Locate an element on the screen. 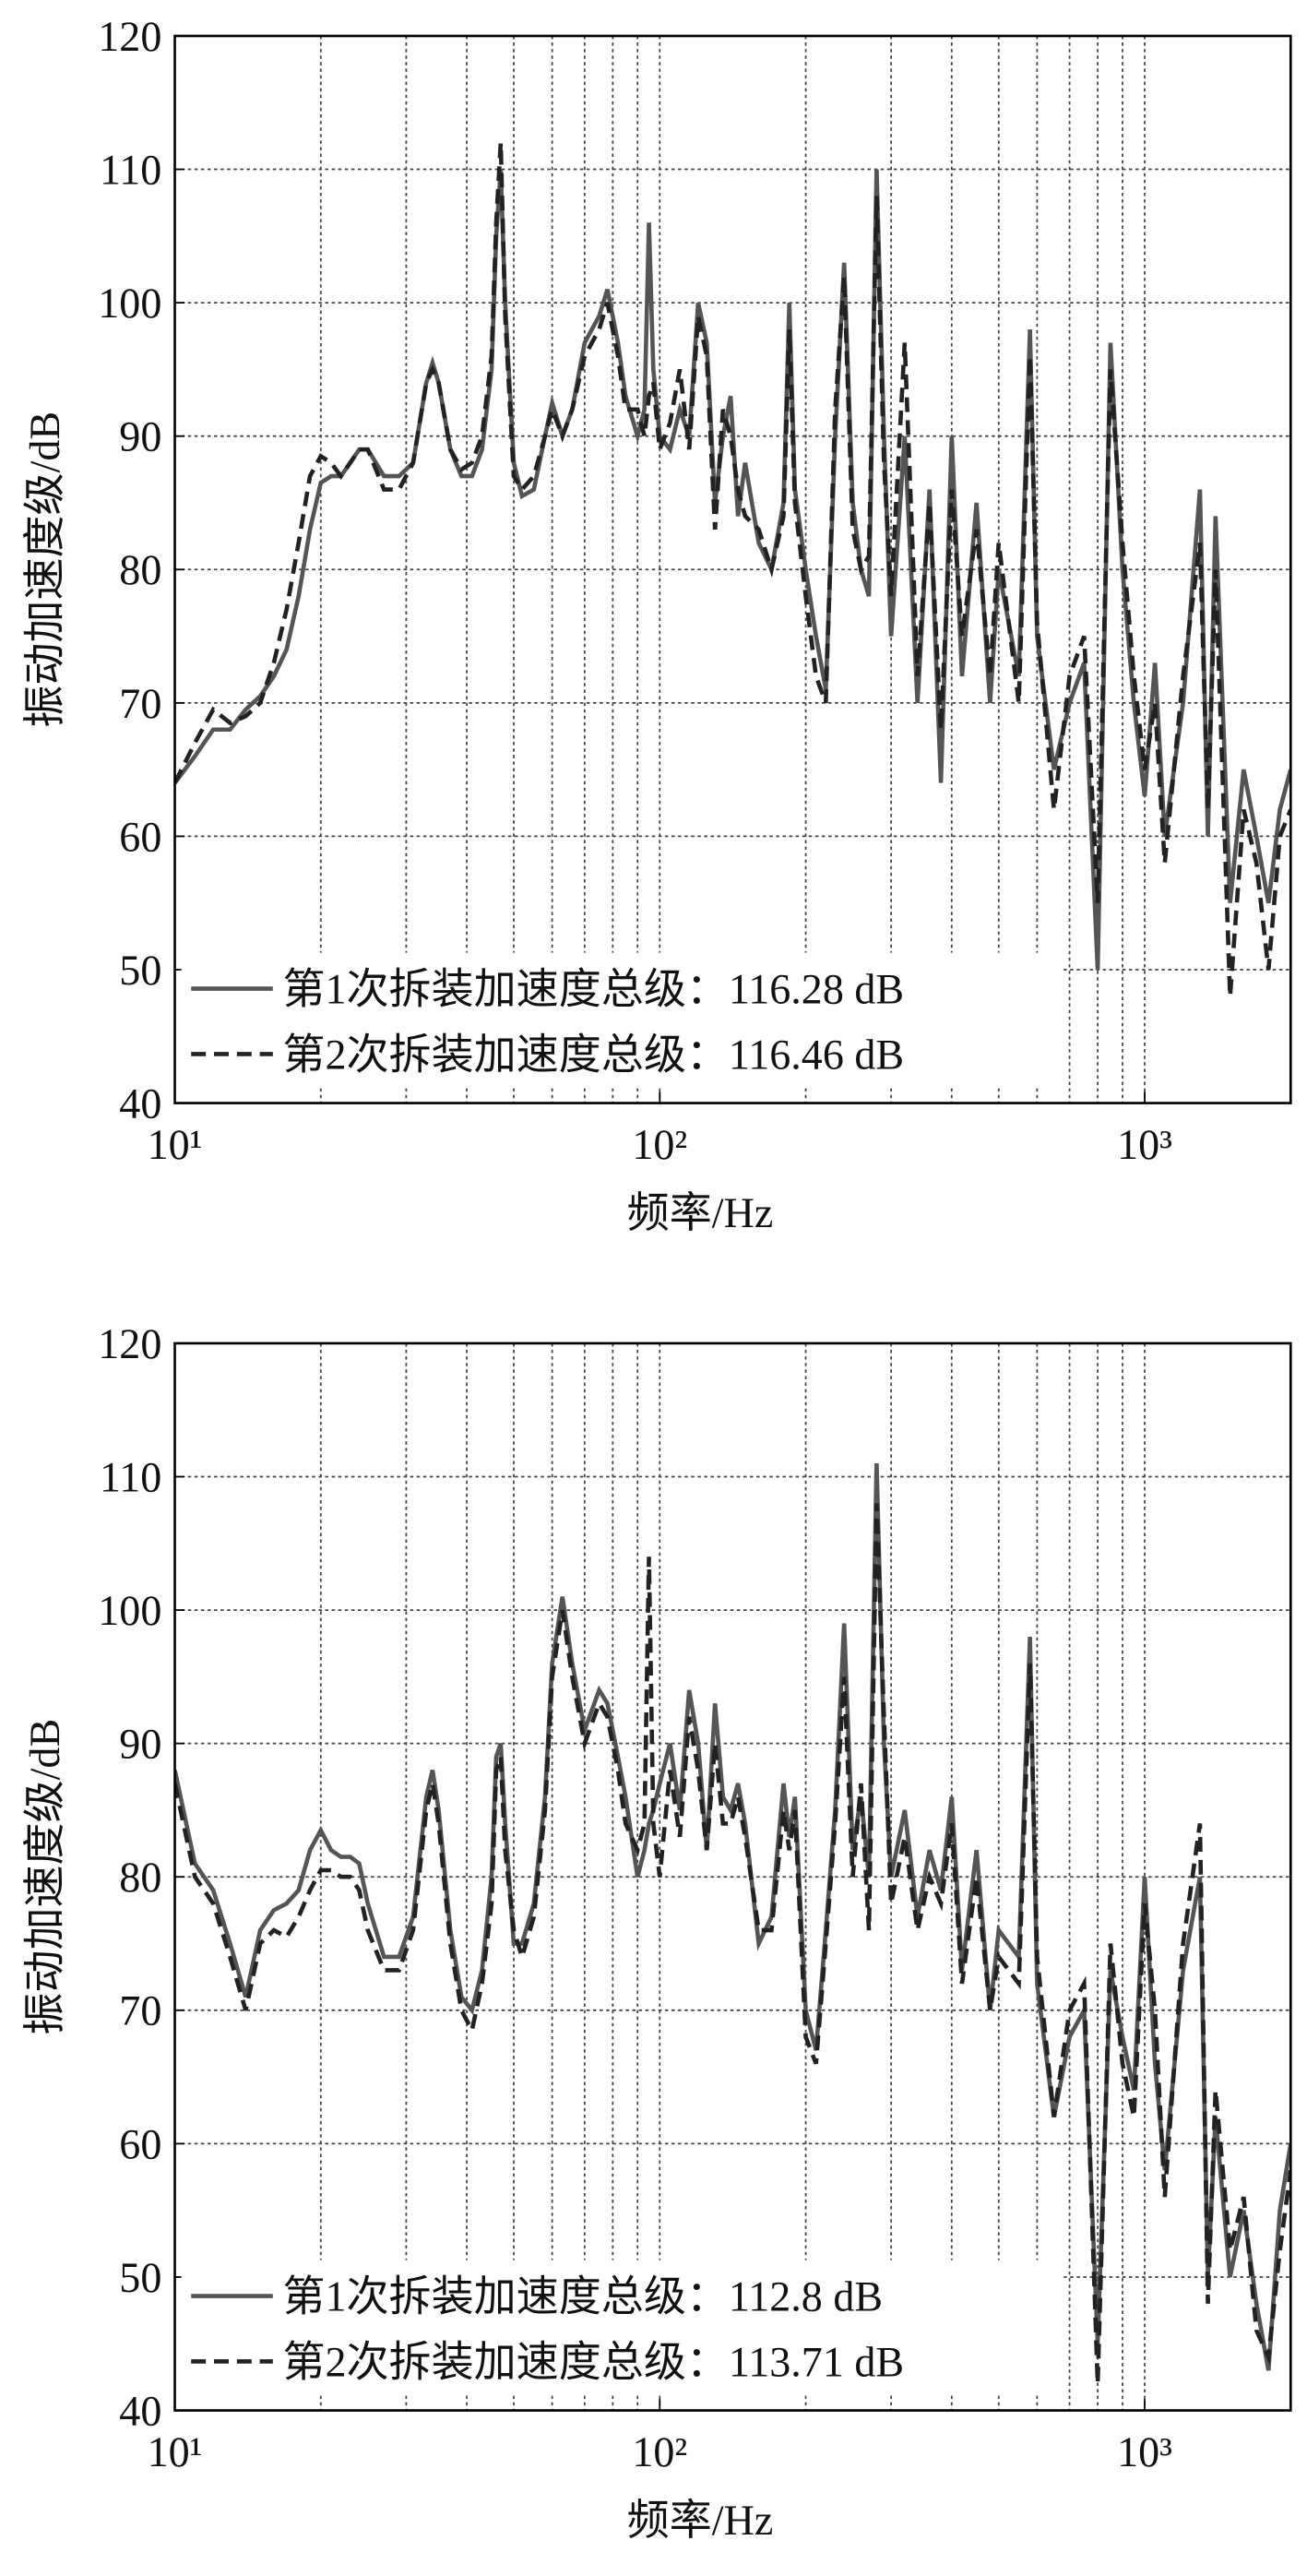 This screenshot has width=1307, height=2576. legend-label: 第2次拆装加速度总级：116.46 dB is located at coordinates (593, 1054).